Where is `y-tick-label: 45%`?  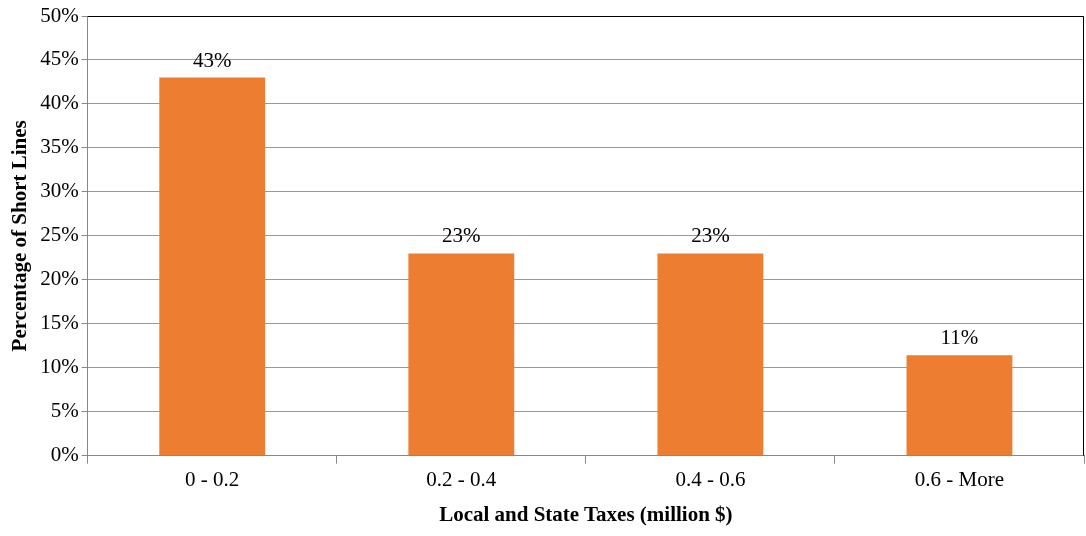
y-tick-label: 45% is located at coordinates (59, 58).